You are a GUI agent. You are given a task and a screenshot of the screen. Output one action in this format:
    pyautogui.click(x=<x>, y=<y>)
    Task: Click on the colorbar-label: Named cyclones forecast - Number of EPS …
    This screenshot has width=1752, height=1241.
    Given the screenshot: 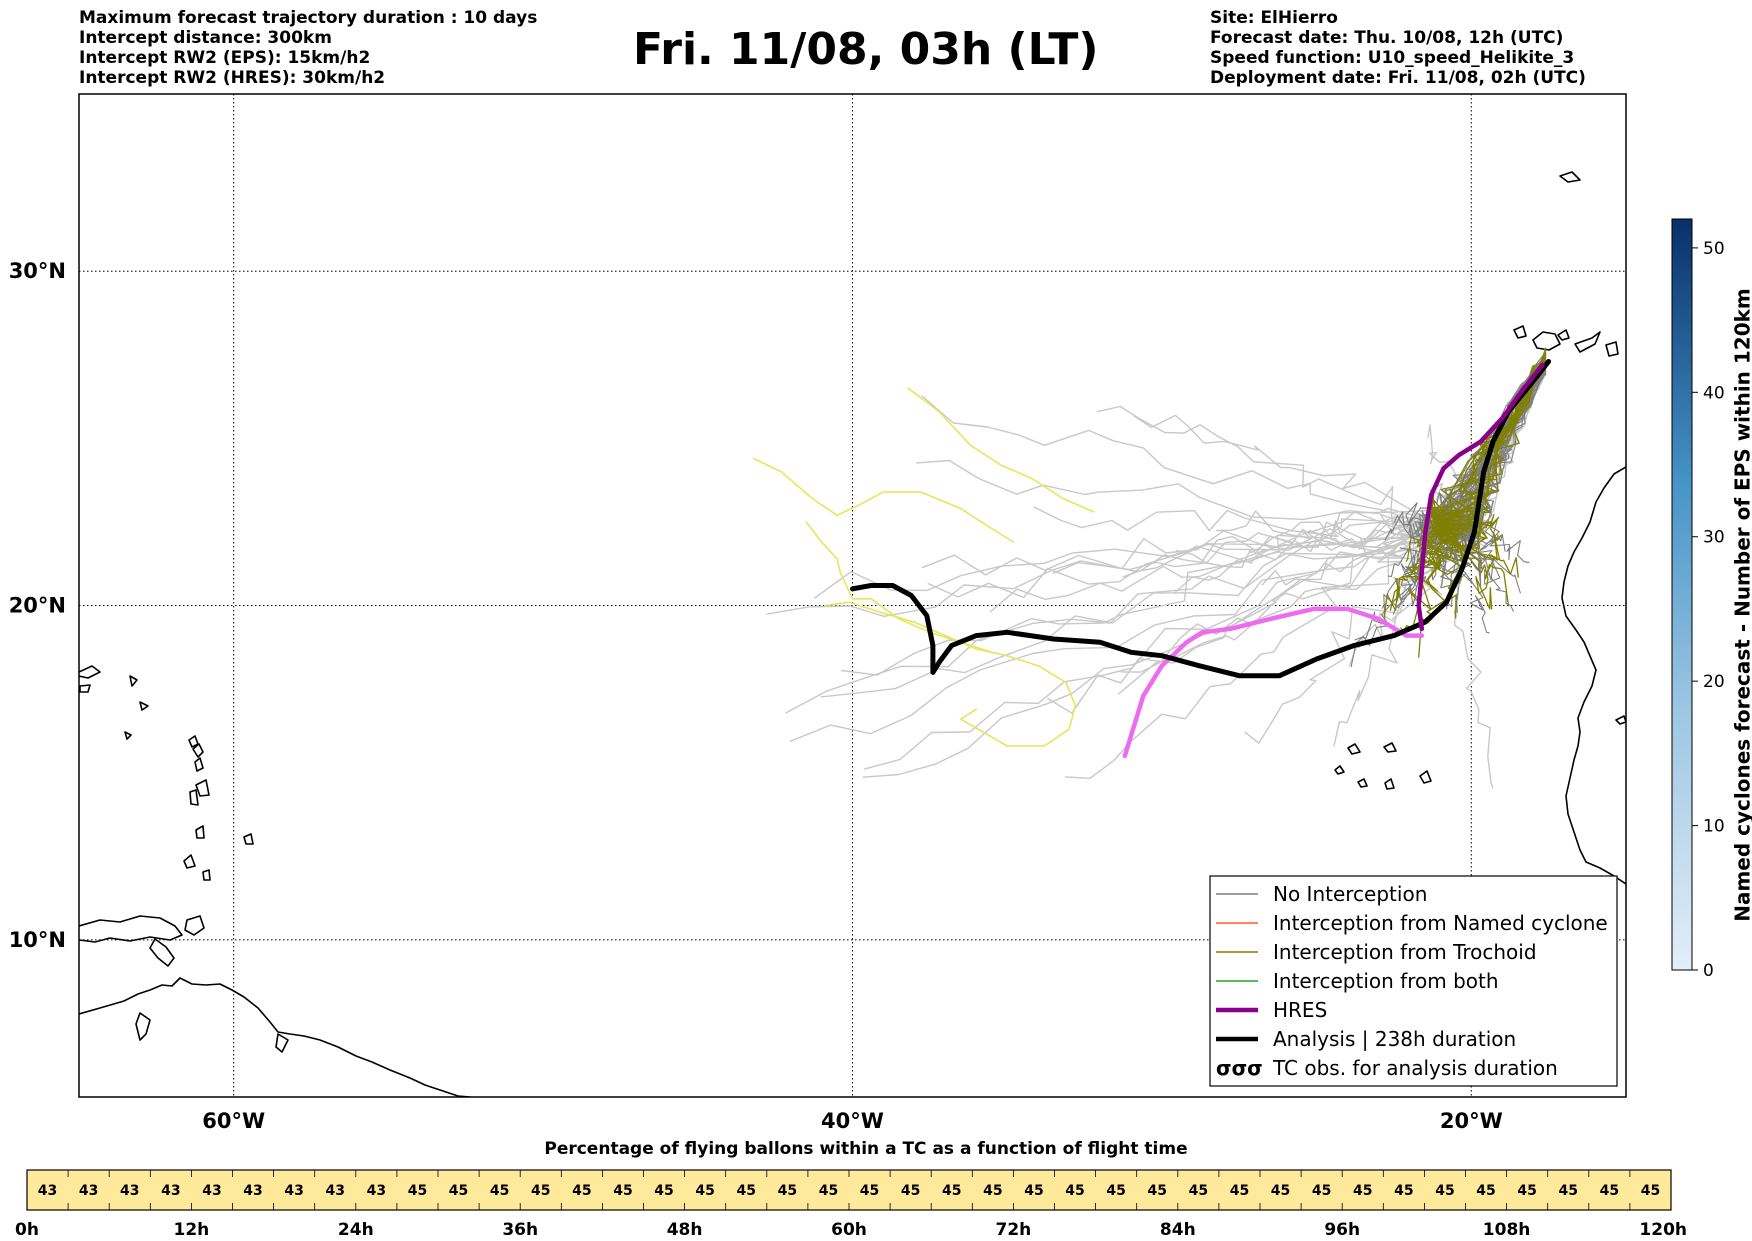 What is the action you would take?
    pyautogui.click(x=1741, y=605)
    